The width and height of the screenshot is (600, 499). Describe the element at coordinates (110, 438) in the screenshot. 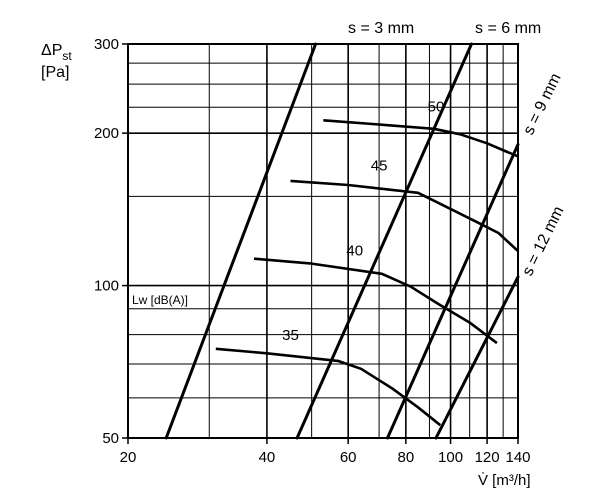

I see `y-tick-label: 50` at that location.